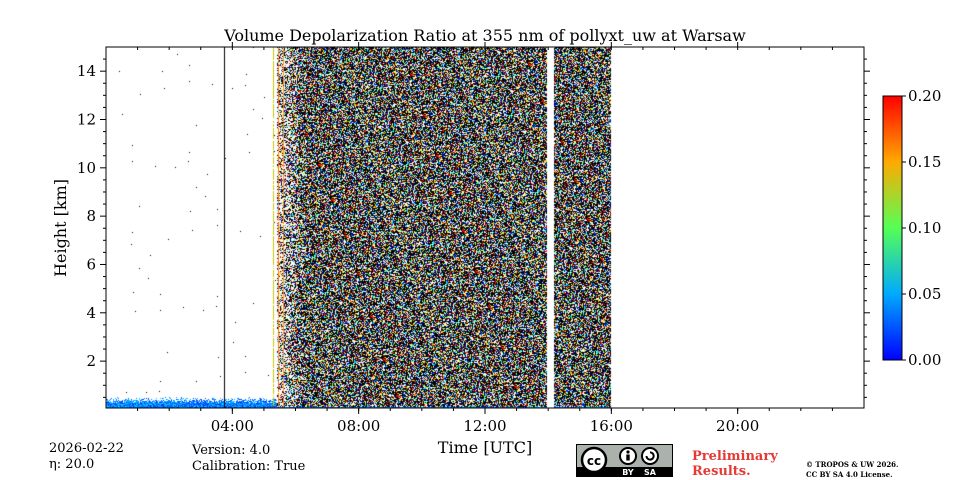 This screenshot has height=480, width=960. I want to click on colorbar-tick-label: 0.15, so click(924, 162).